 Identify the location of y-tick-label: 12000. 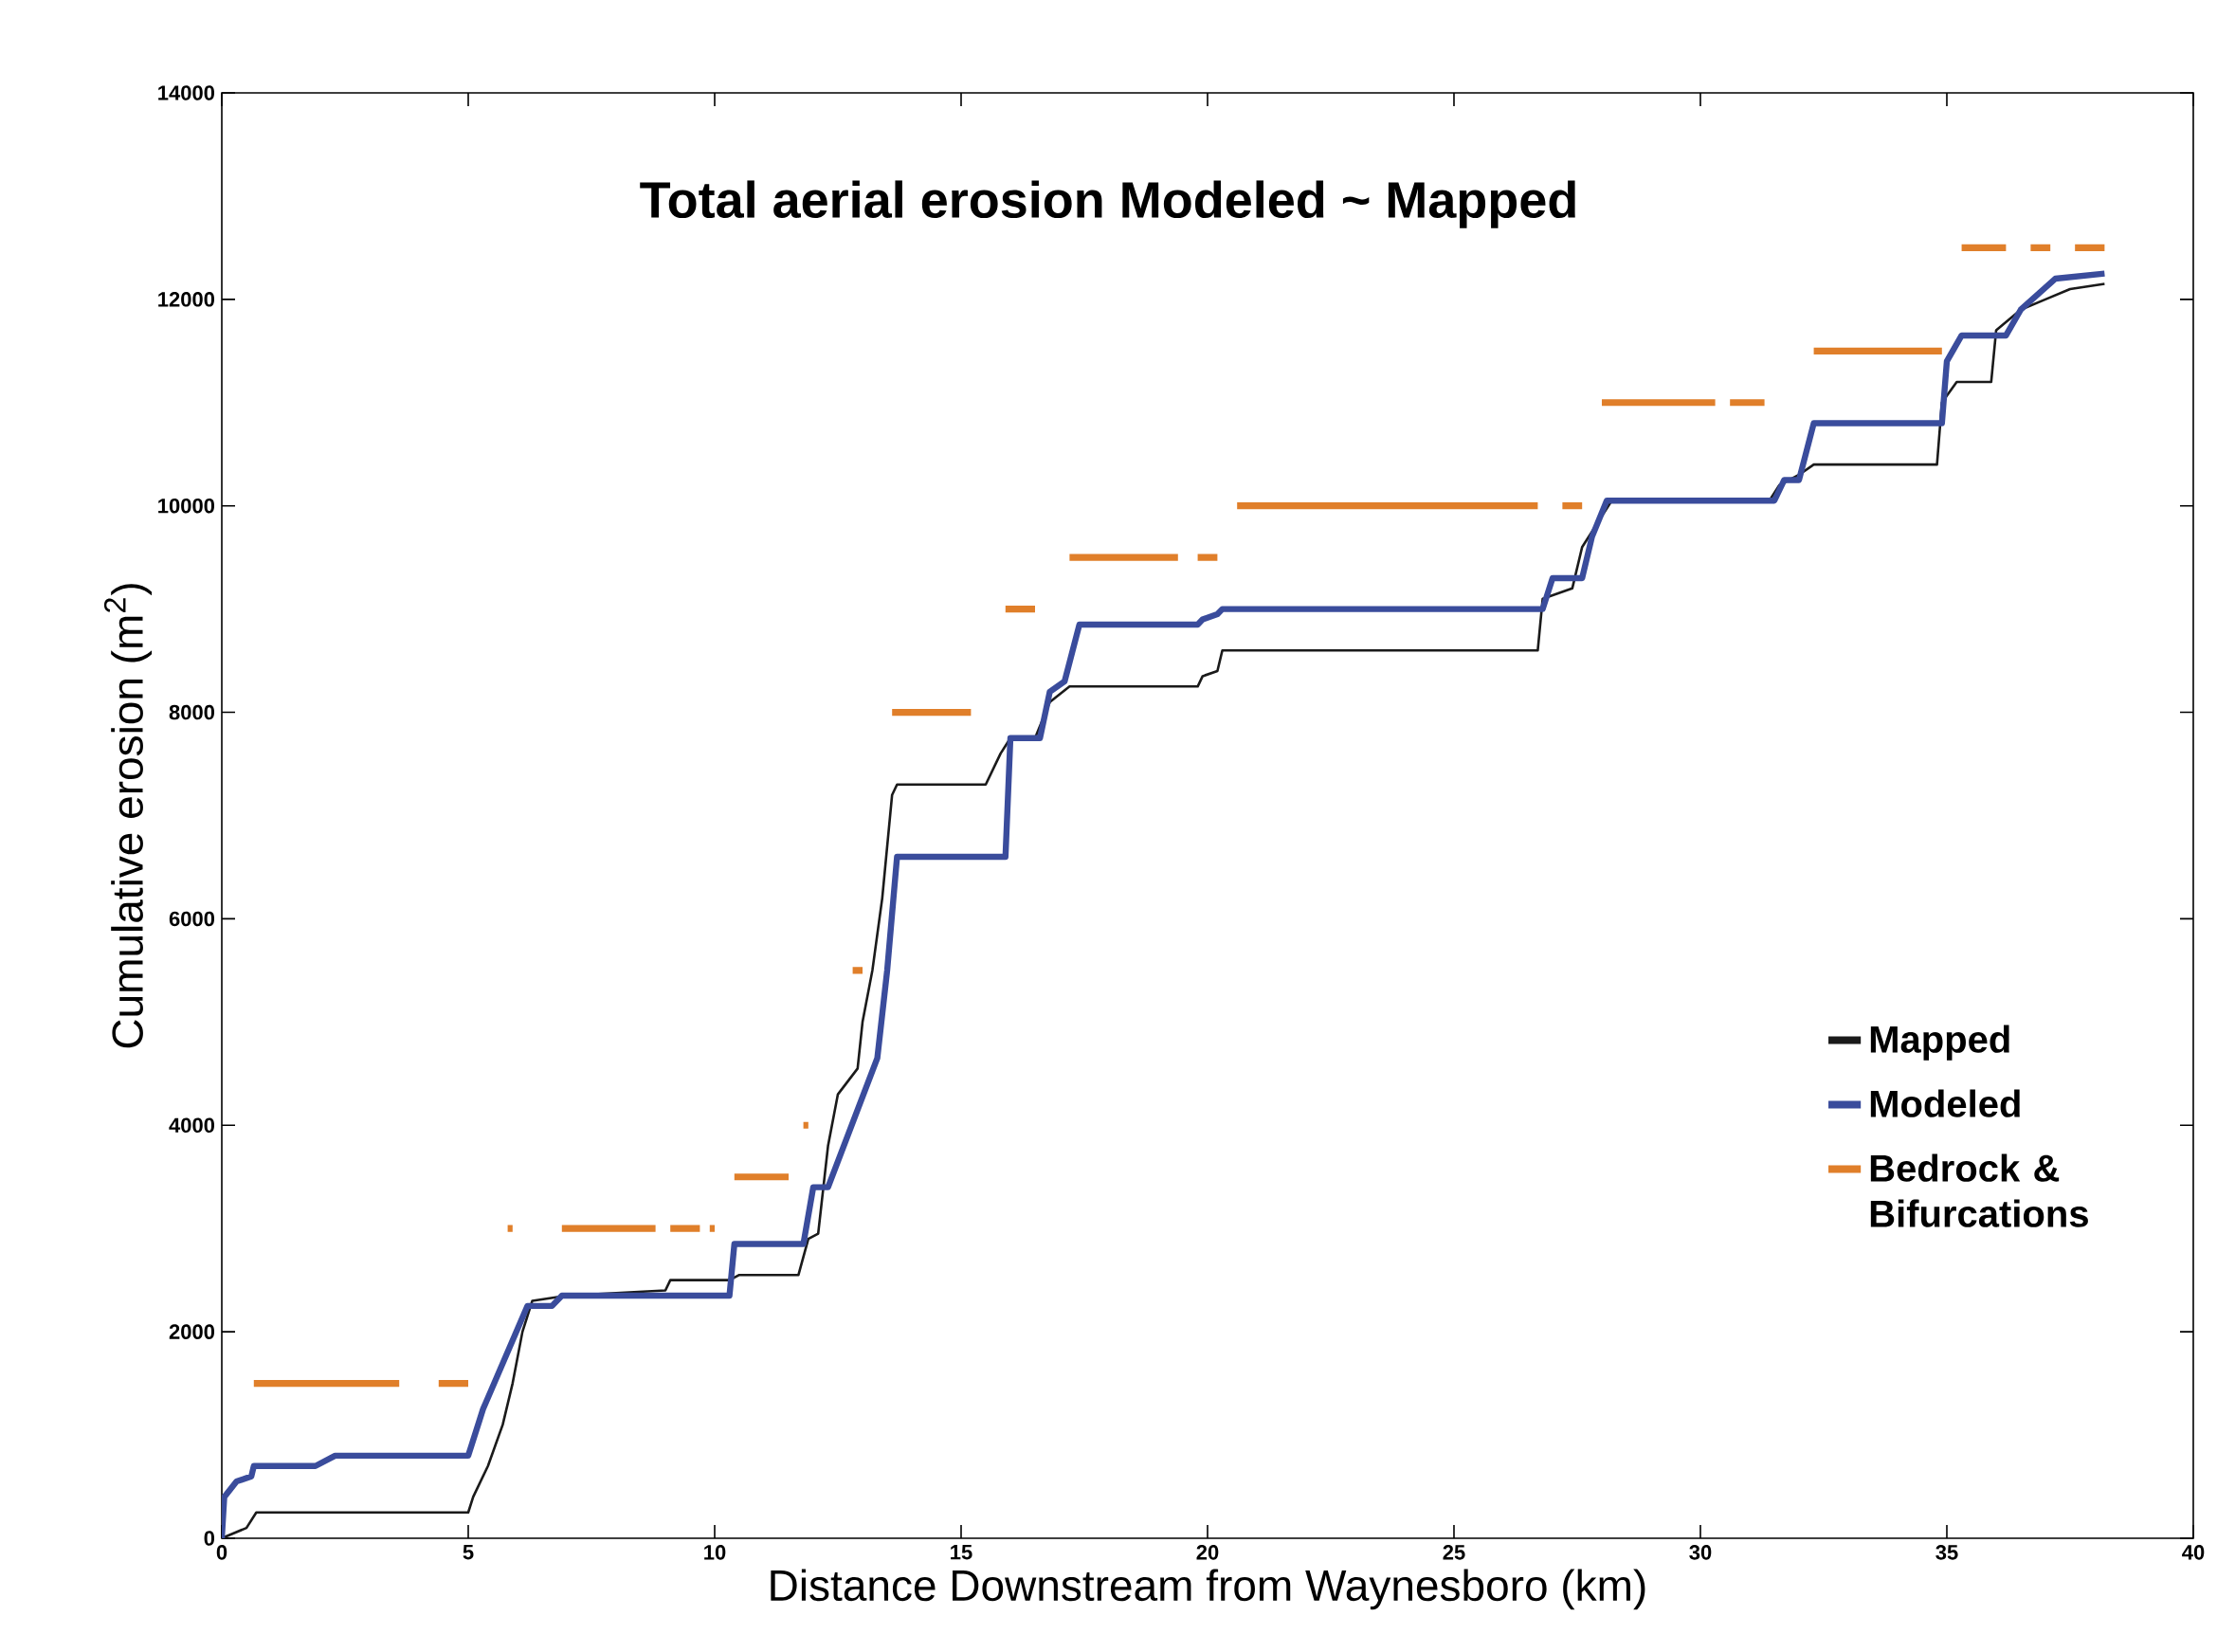
(186, 300).